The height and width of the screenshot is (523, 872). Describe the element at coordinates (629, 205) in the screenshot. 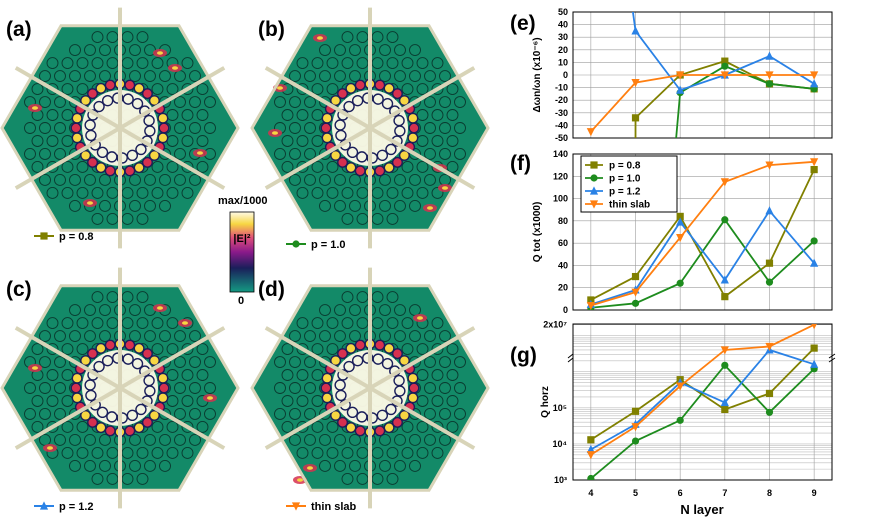

I see `legend-label: thin slab` at that location.